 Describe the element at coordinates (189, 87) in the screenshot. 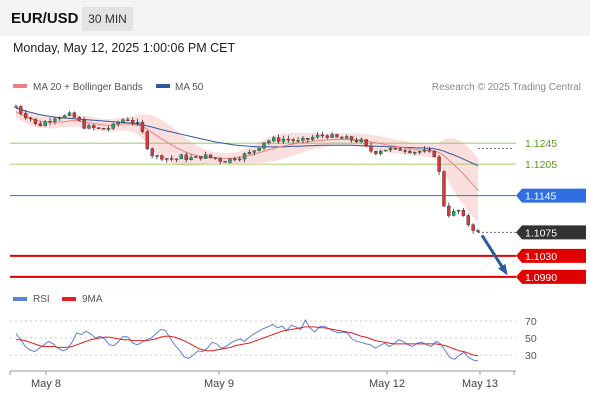

I see `ma50-legend-label: MA 50` at that location.